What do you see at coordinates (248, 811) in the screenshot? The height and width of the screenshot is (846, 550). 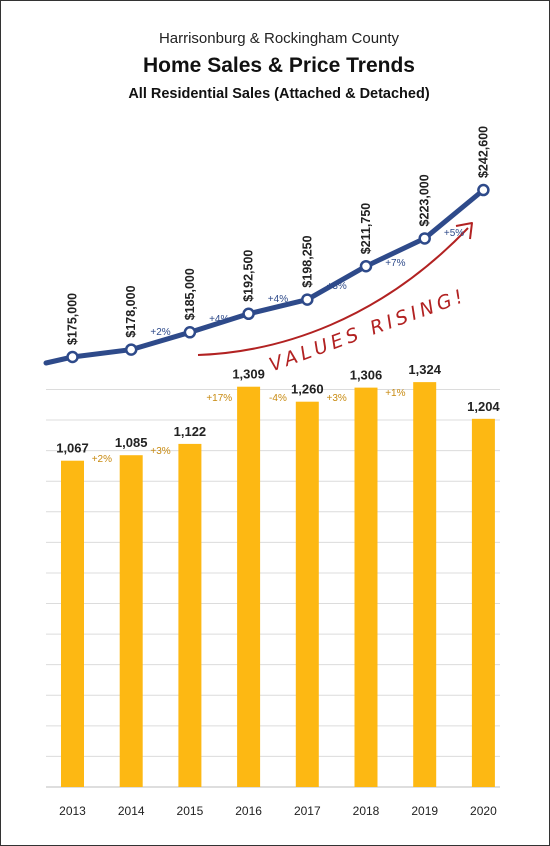 I see `x-tick-2016: 2016` at bounding box center [248, 811].